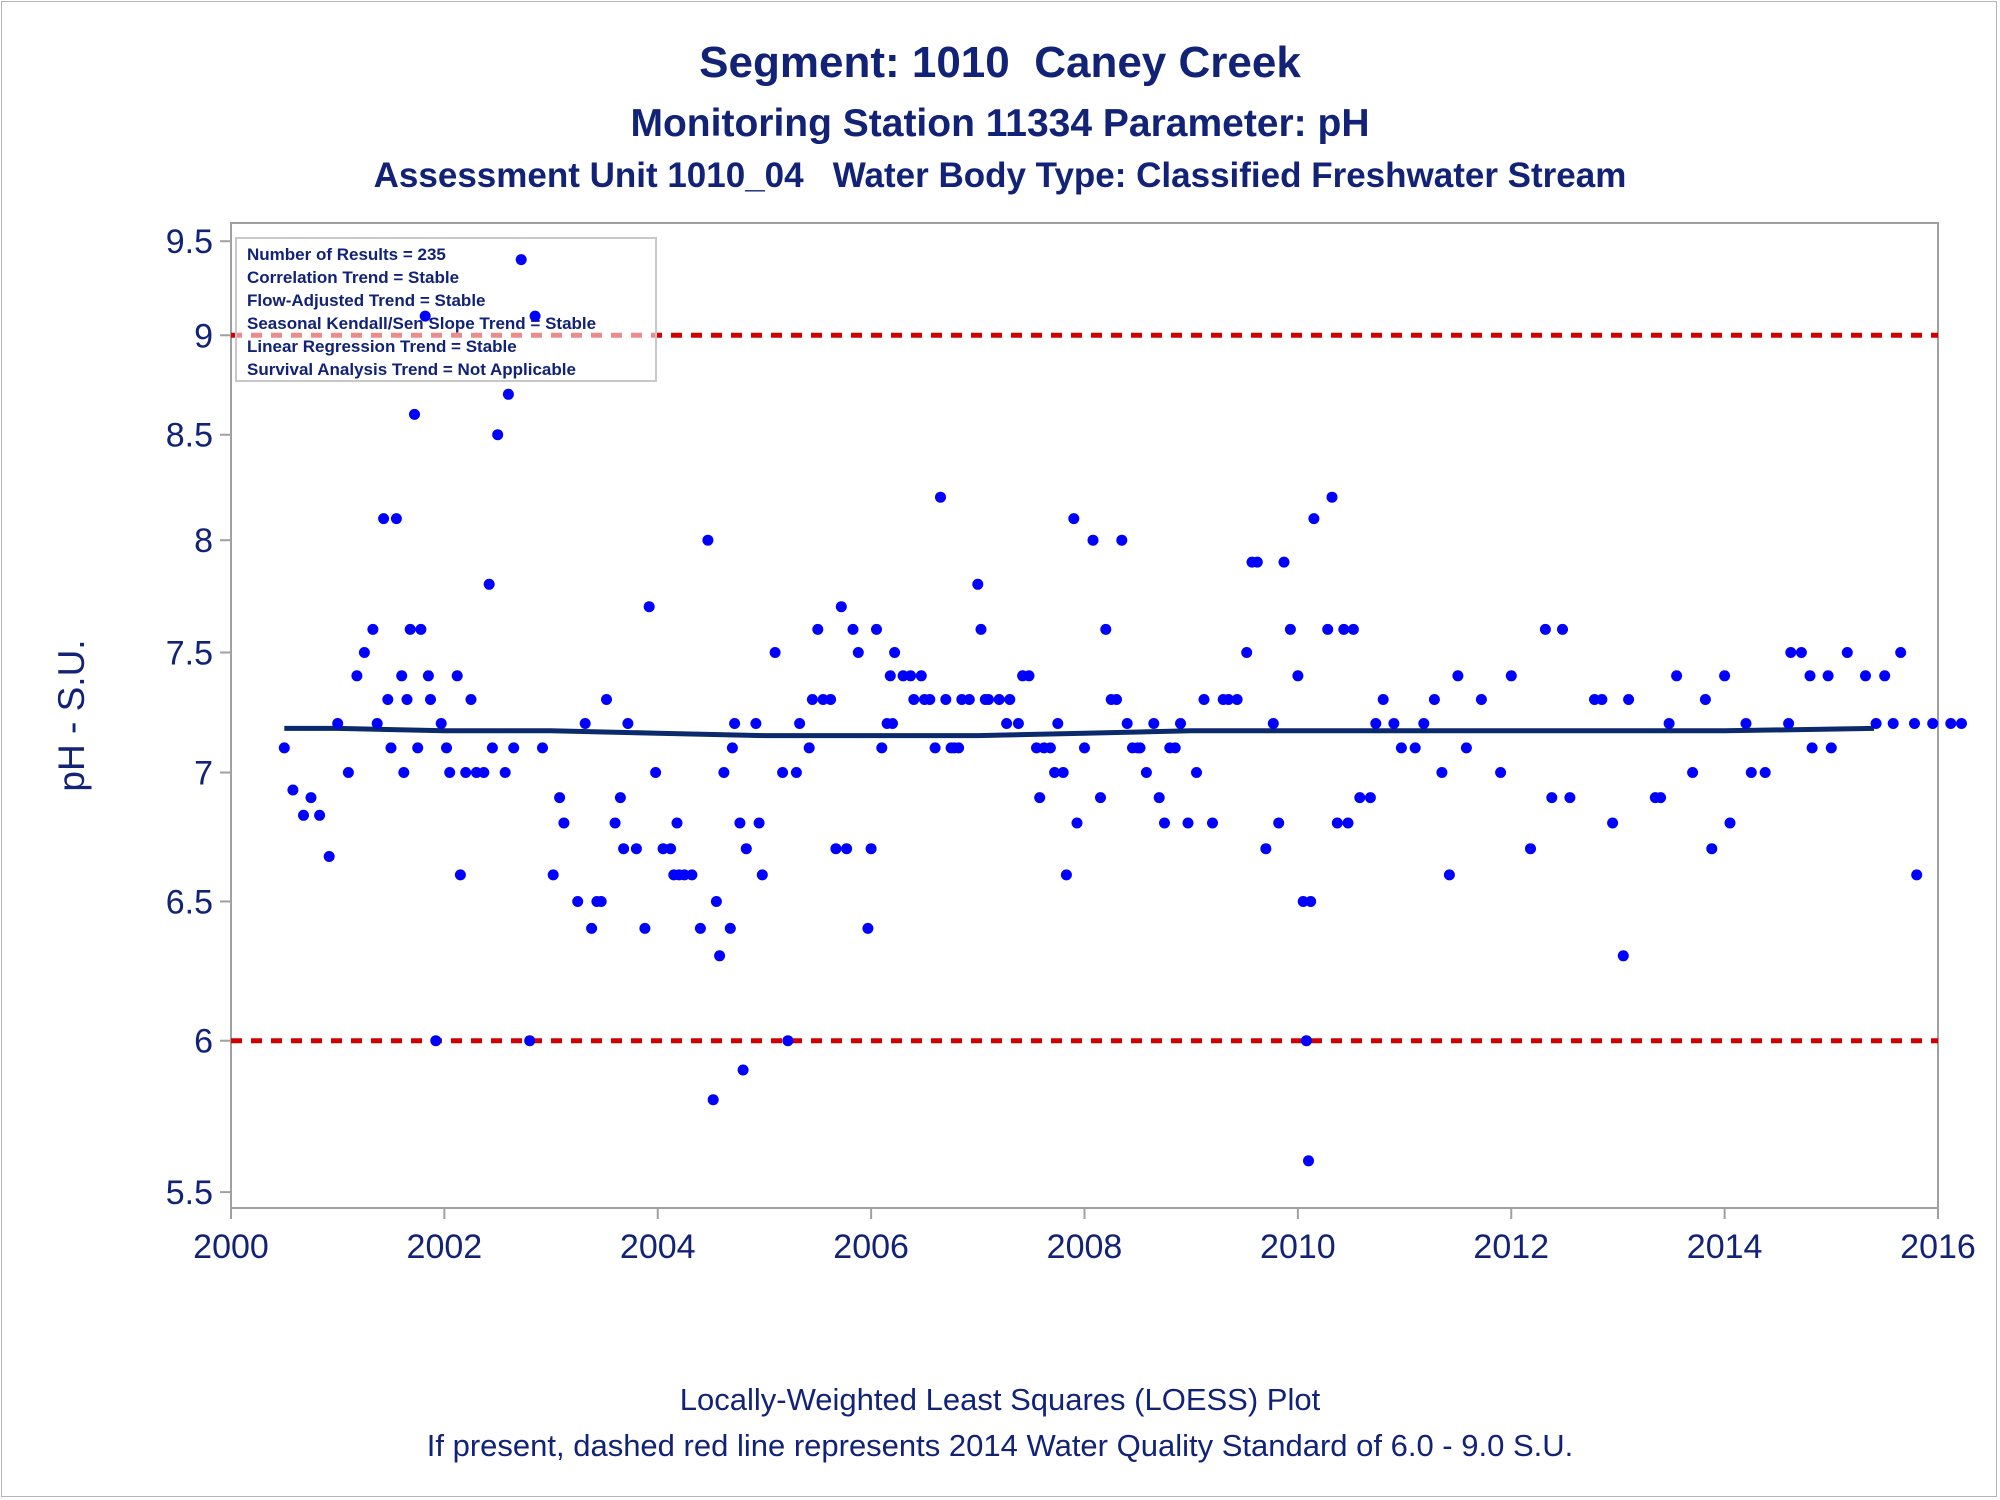 The width and height of the screenshot is (2000, 1500). I want to click on trend-inset-line: Flow-Adjusted Trend = Stable, so click(366, 300).